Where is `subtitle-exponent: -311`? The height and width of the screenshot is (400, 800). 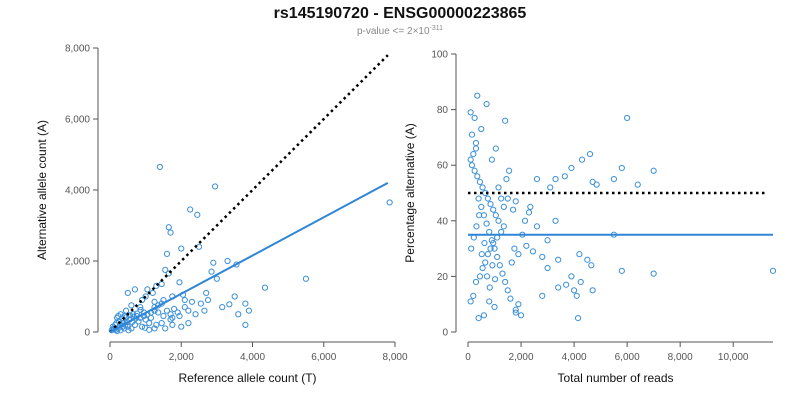 subtitle-exponent: -311 is located at coordinates (436, 28).